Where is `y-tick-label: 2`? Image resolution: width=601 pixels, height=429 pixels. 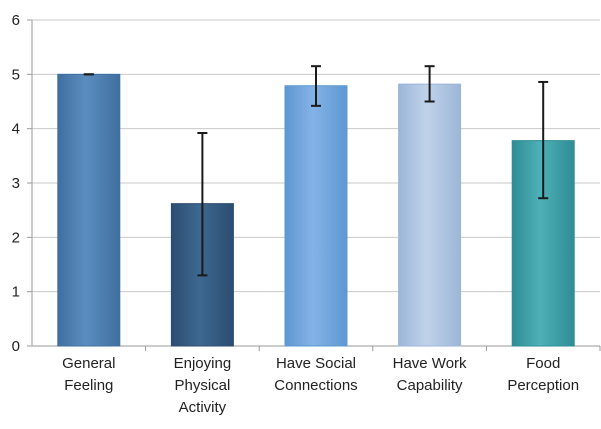 y-tick-label: 2 is located at coordinates (16, 237).